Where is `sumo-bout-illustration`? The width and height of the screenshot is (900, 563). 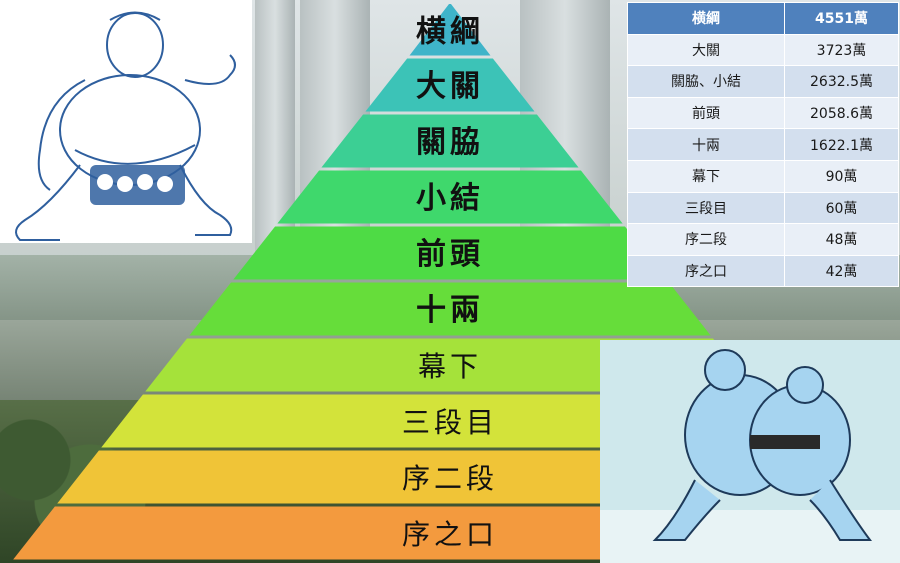
sumo-bout-illustration is located at coordinates (750, 451).